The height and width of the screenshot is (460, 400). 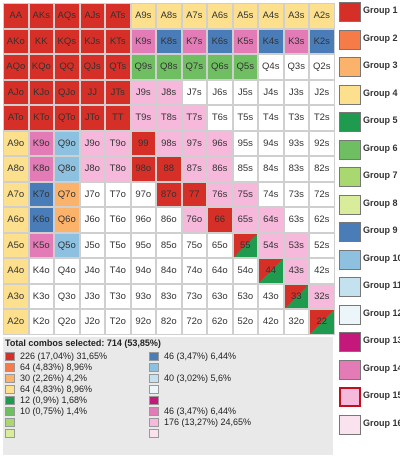 What do you see at coordinates (92, 296) in the screenshot?
I see `hand-cell-J3o: J3o` at bounding box center [92, 296].